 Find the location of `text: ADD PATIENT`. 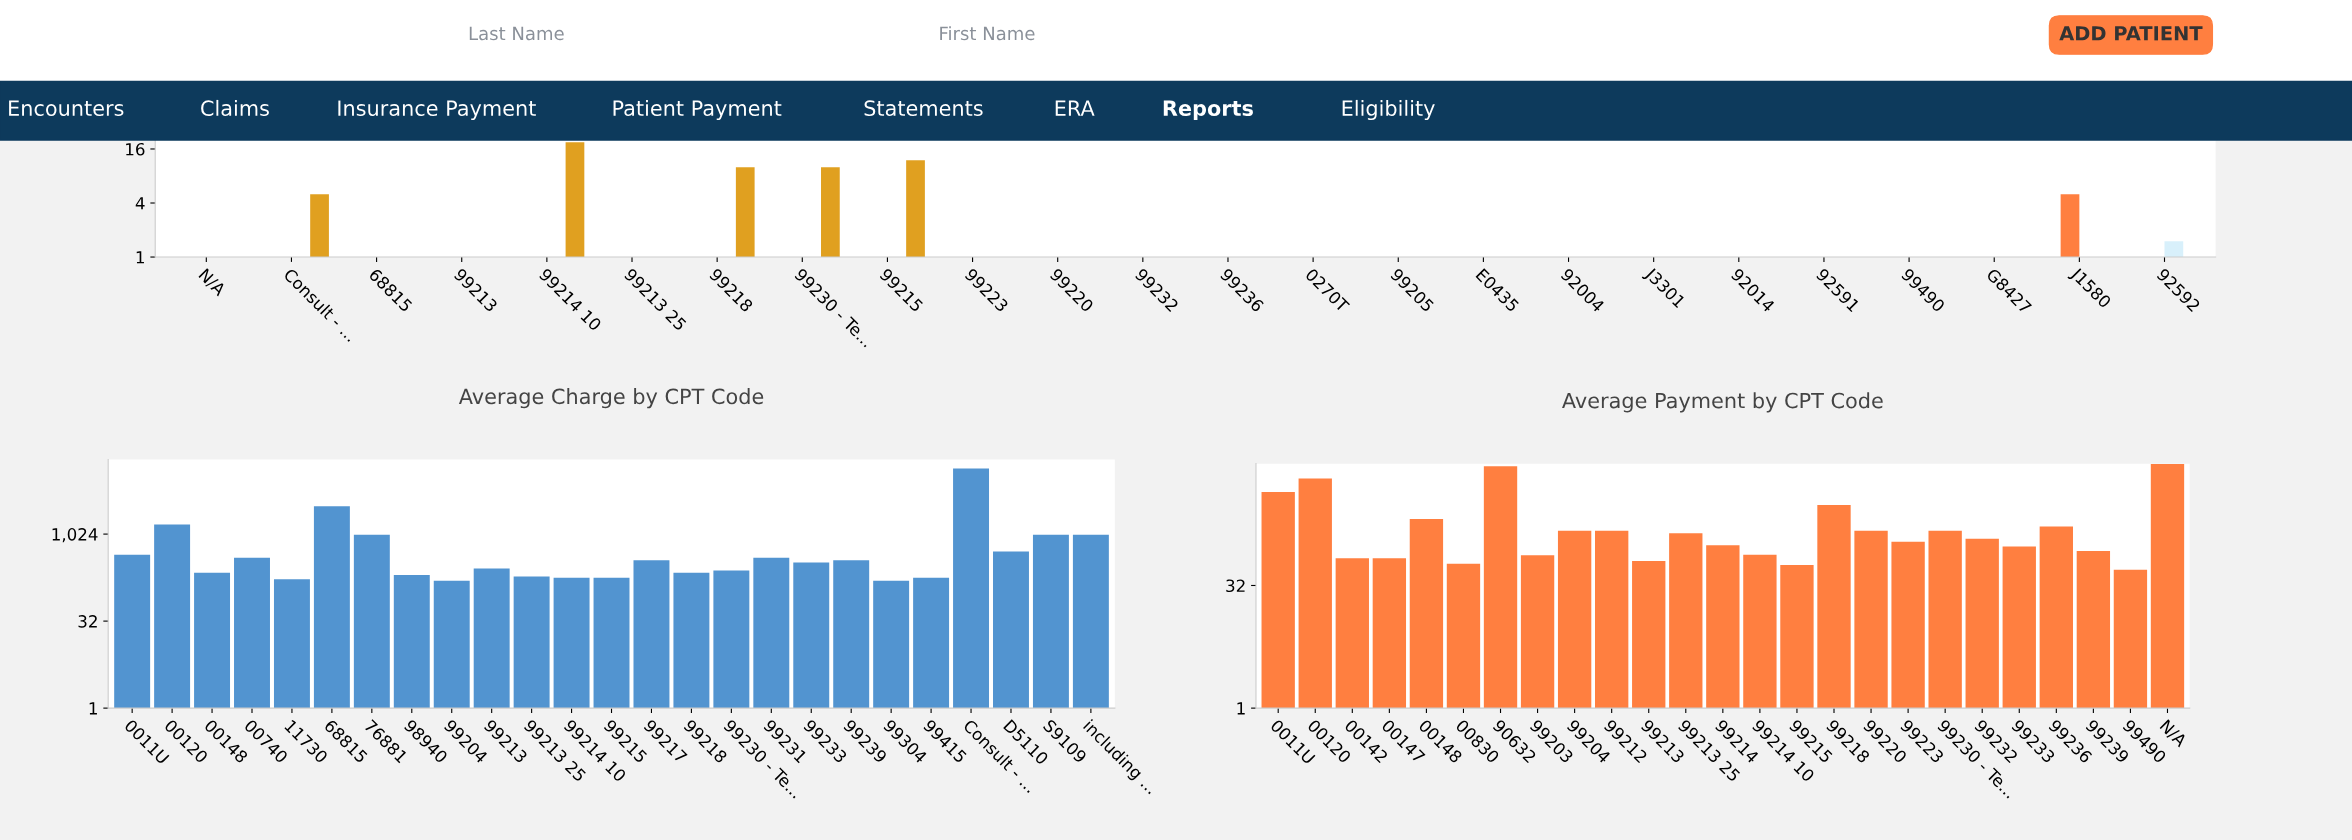

text: ADD PATIENT is located at coordinates (2131, 33).